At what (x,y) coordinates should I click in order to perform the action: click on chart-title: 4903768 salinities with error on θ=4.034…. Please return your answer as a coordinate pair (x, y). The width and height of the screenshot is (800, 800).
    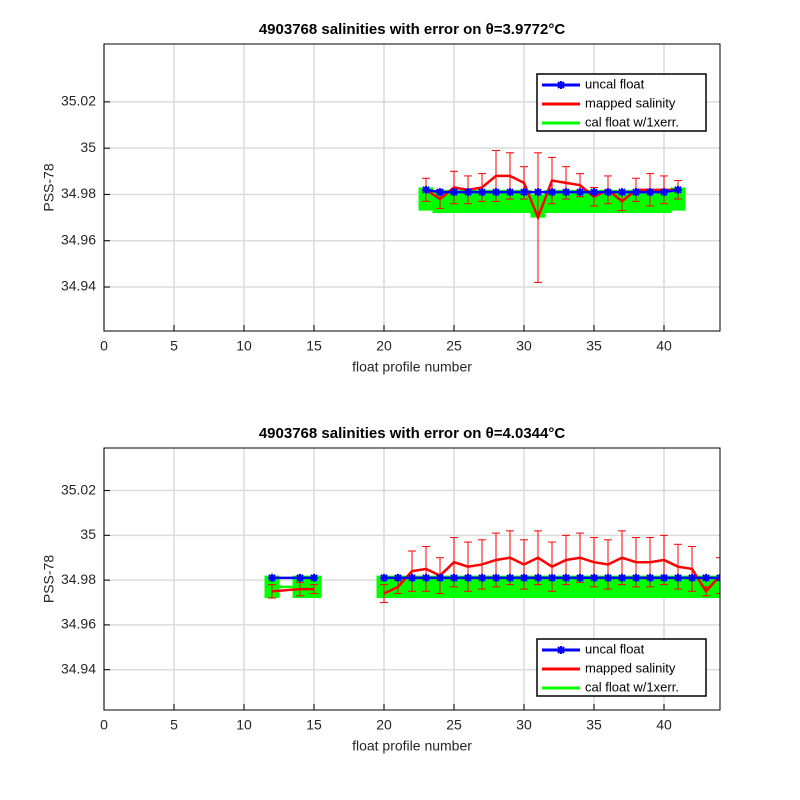
    Looking at the image, I should click on (412, 433).